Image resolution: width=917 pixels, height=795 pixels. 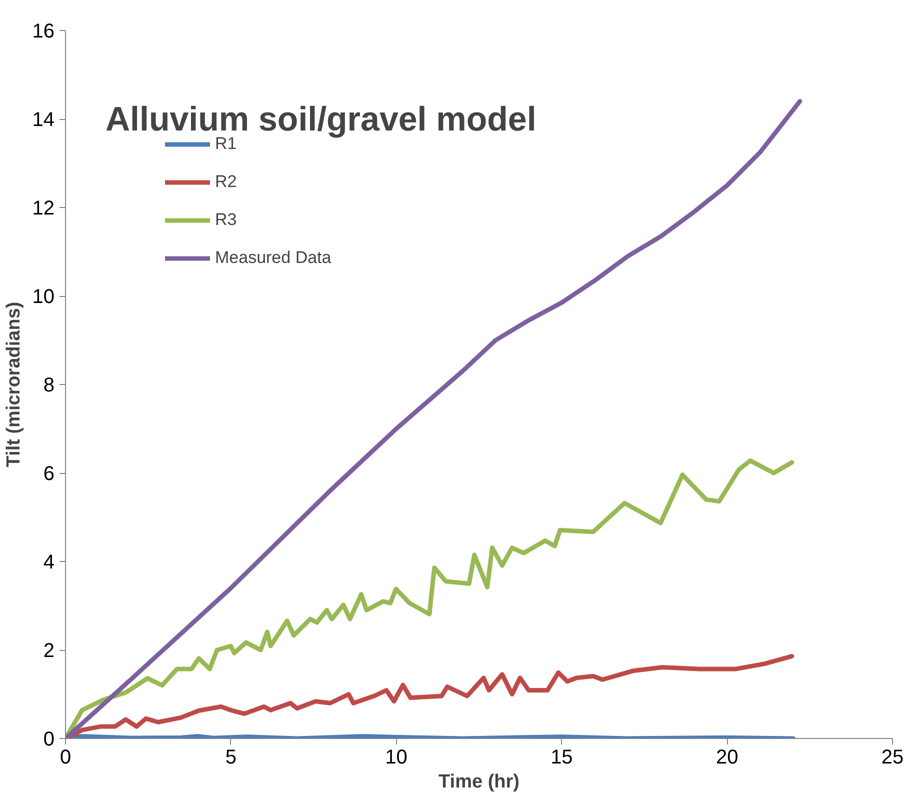 What do you see at coordinates (48, 739) in the screenshot?
I see `y-tick-label: 0` at bounding box center [48, 739].